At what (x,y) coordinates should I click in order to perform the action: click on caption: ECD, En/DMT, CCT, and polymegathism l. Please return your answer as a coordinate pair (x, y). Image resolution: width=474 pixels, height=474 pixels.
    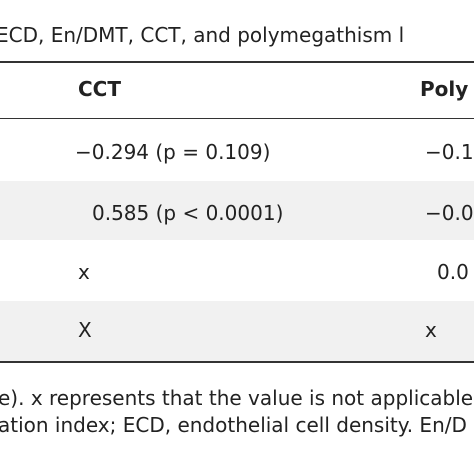
    Looking at the image, I should click on (202, 35).